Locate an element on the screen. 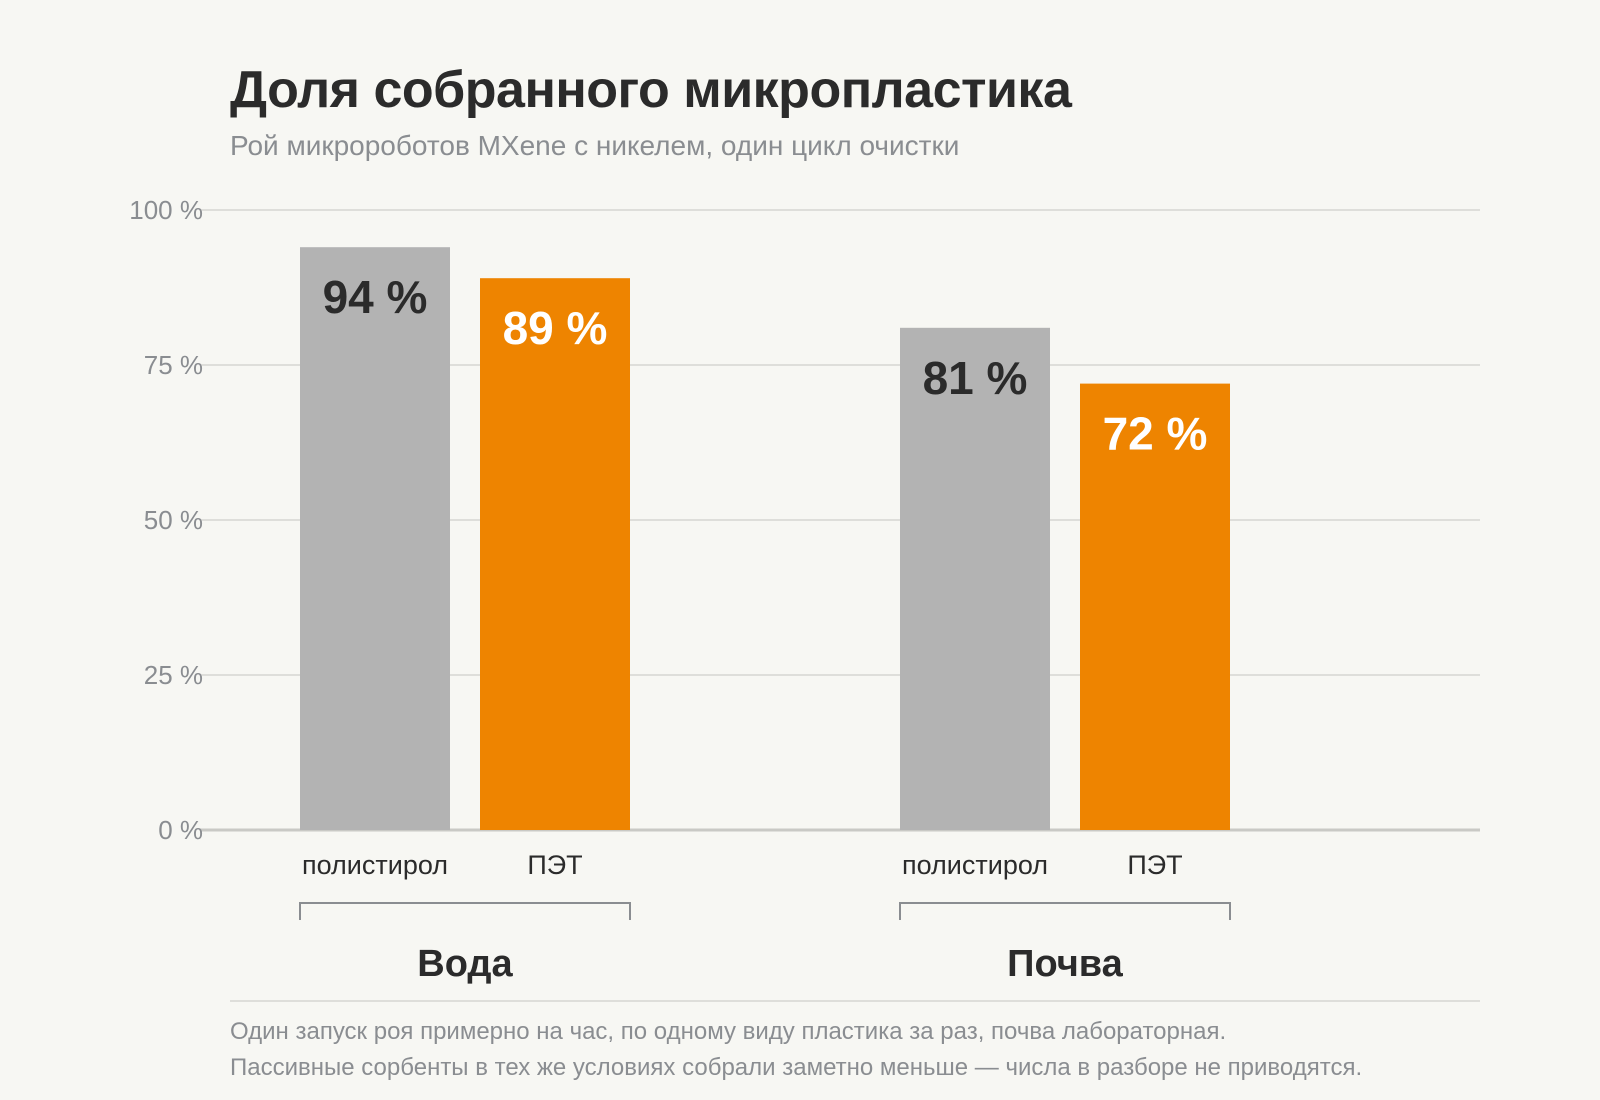  y-tick-label: 75 % is located at coordinates (173, 365).